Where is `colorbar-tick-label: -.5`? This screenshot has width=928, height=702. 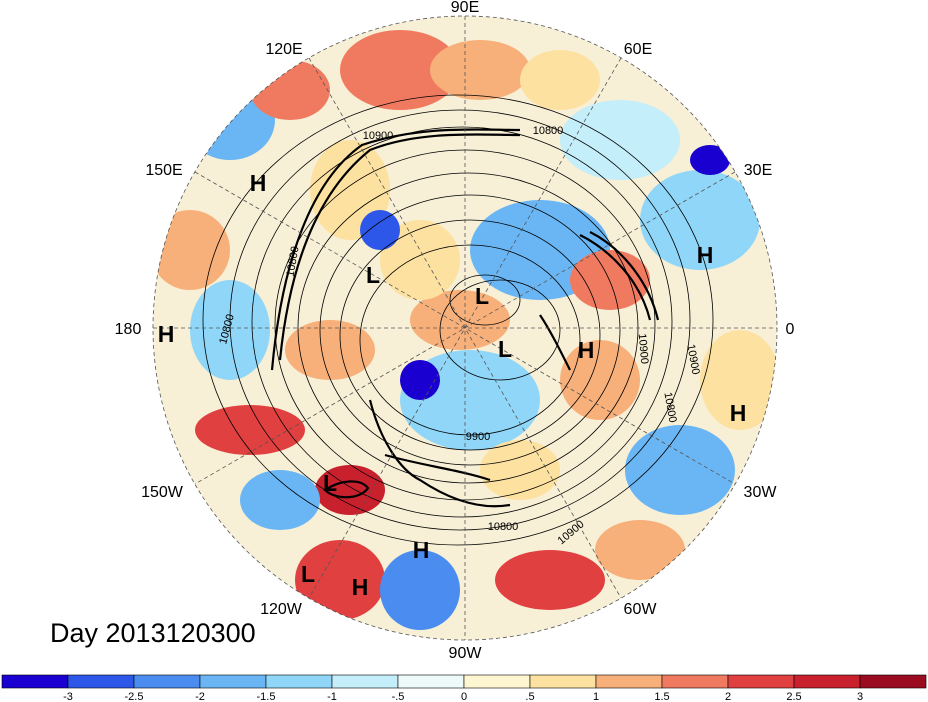 colorbar-tick-label: -.5 is located at coordinates (398, 696).